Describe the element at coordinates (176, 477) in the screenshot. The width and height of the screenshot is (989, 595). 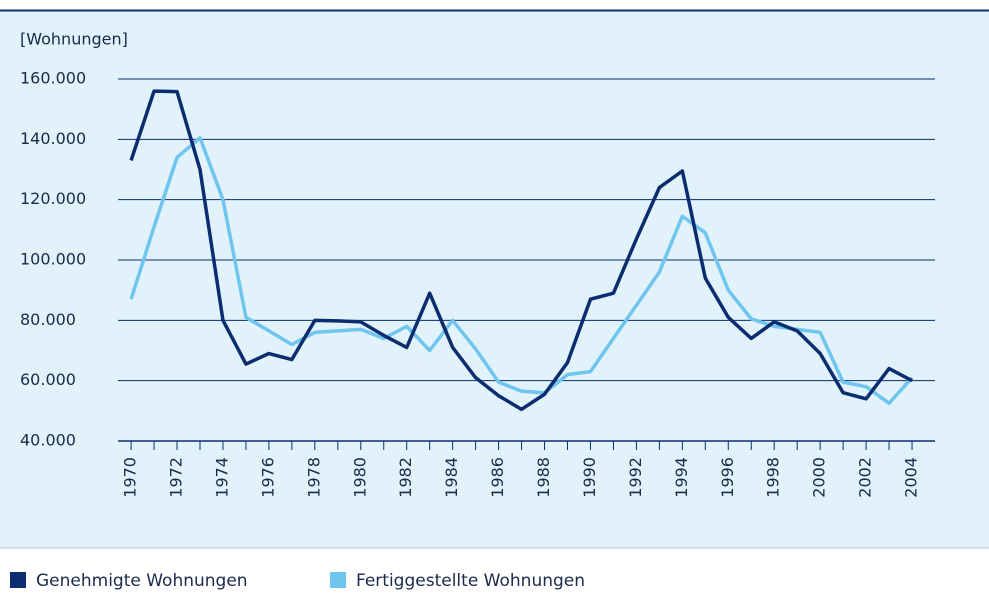
I see `x-tick-label: 1972` at that location.